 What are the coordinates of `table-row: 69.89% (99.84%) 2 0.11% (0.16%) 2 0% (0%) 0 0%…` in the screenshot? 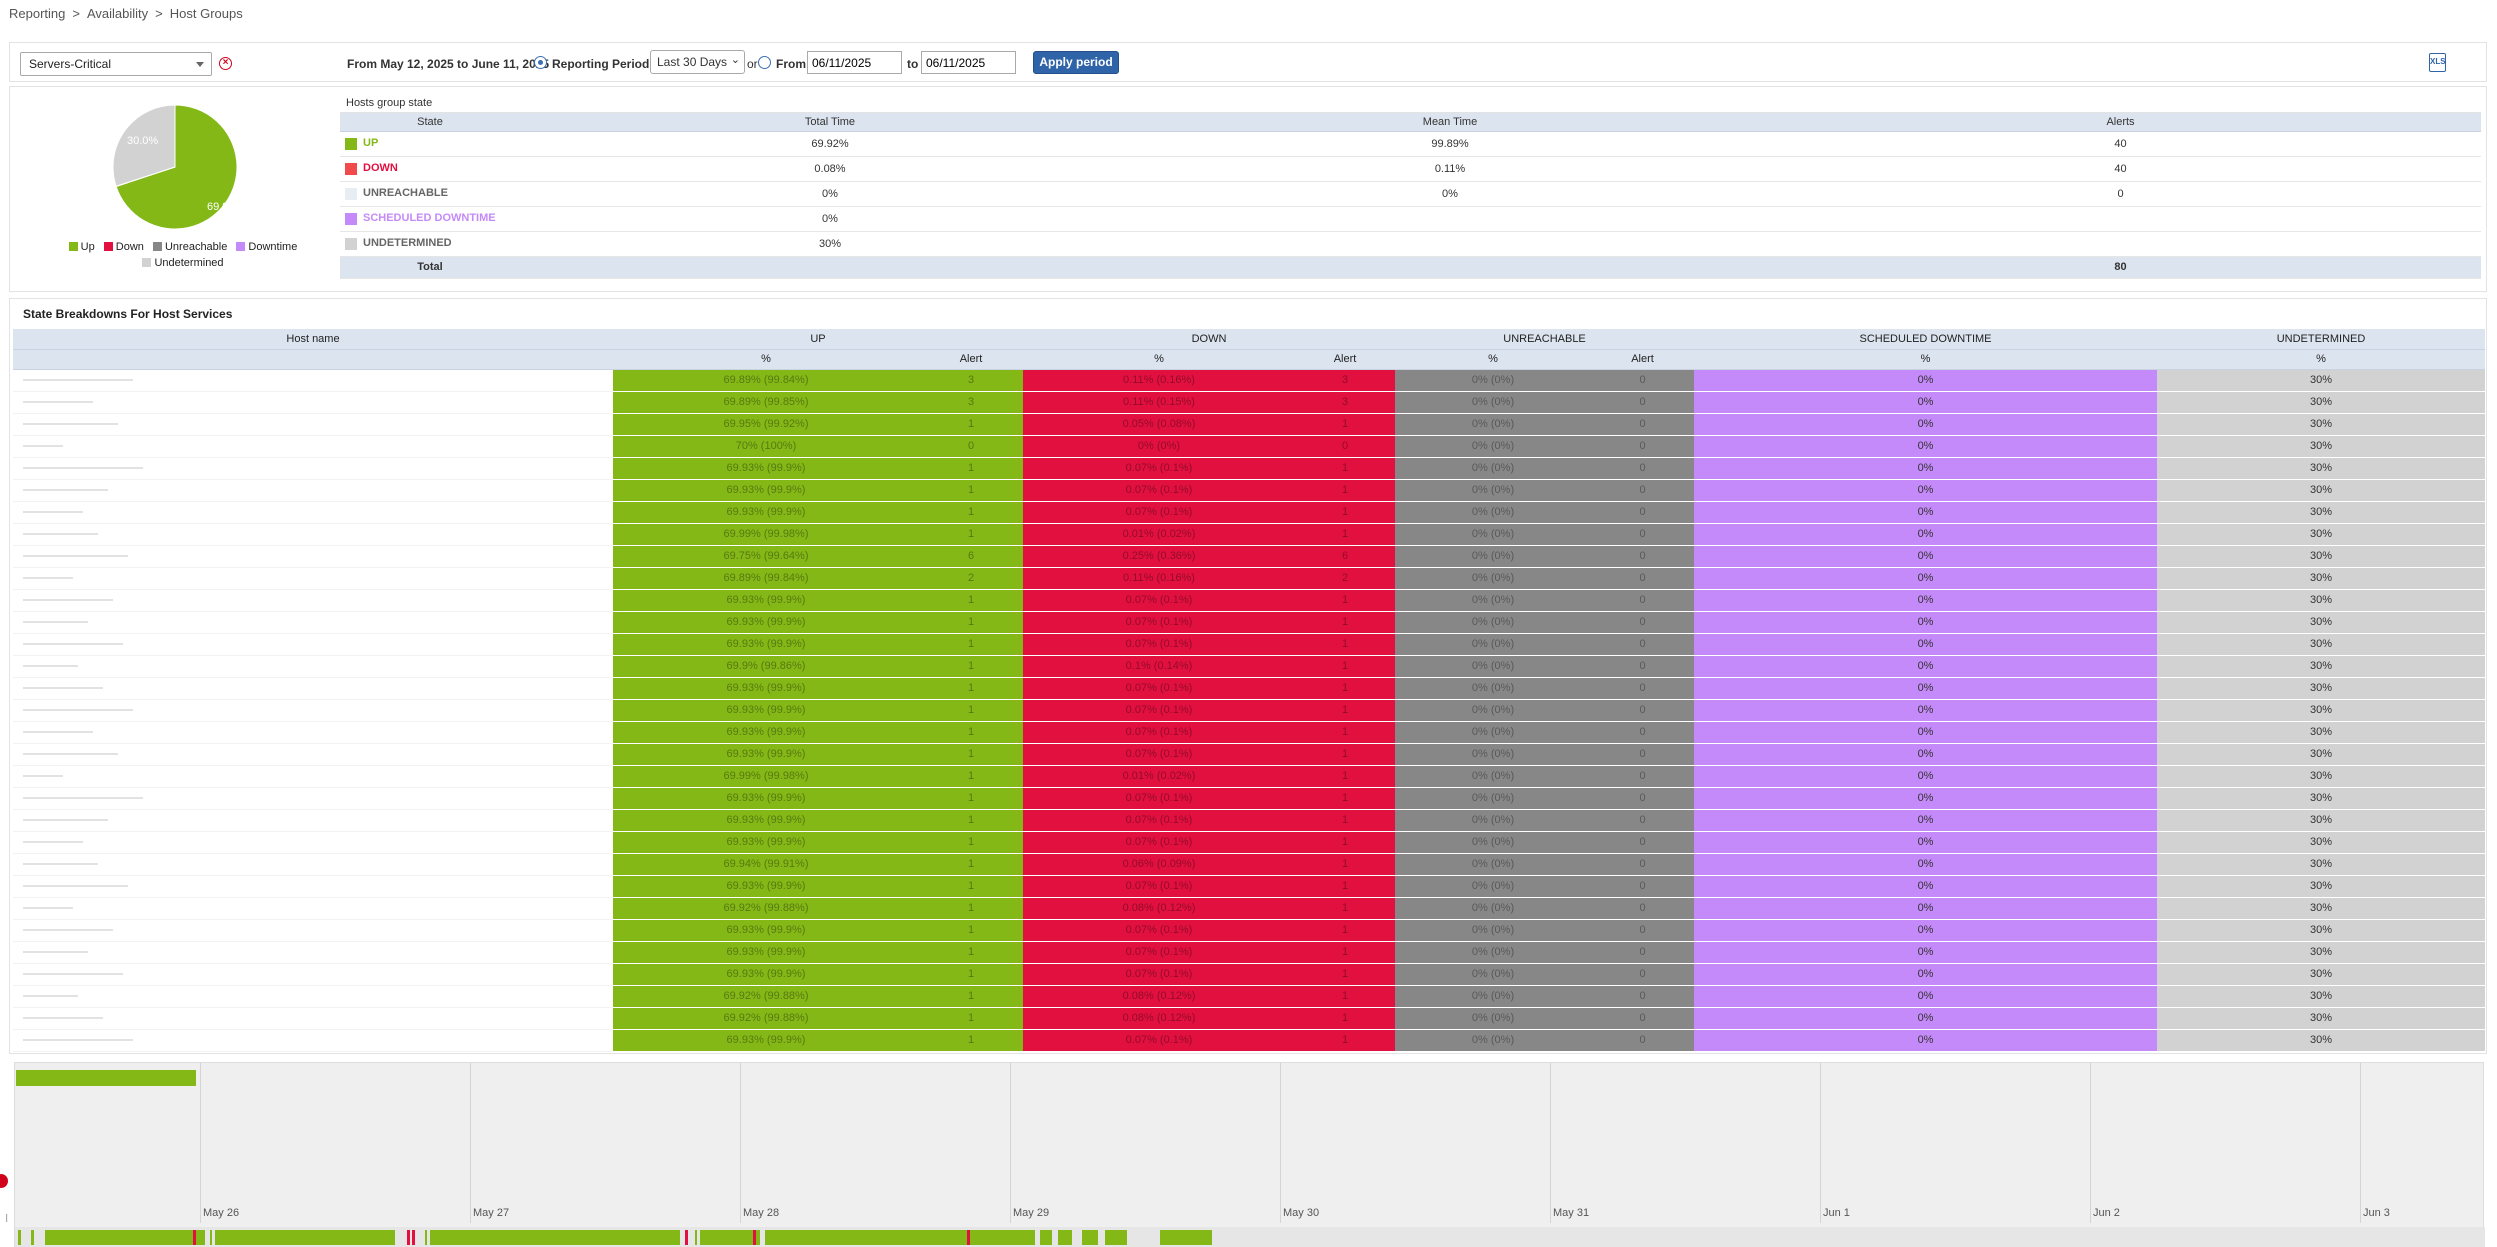 It's located at (1249, 578).